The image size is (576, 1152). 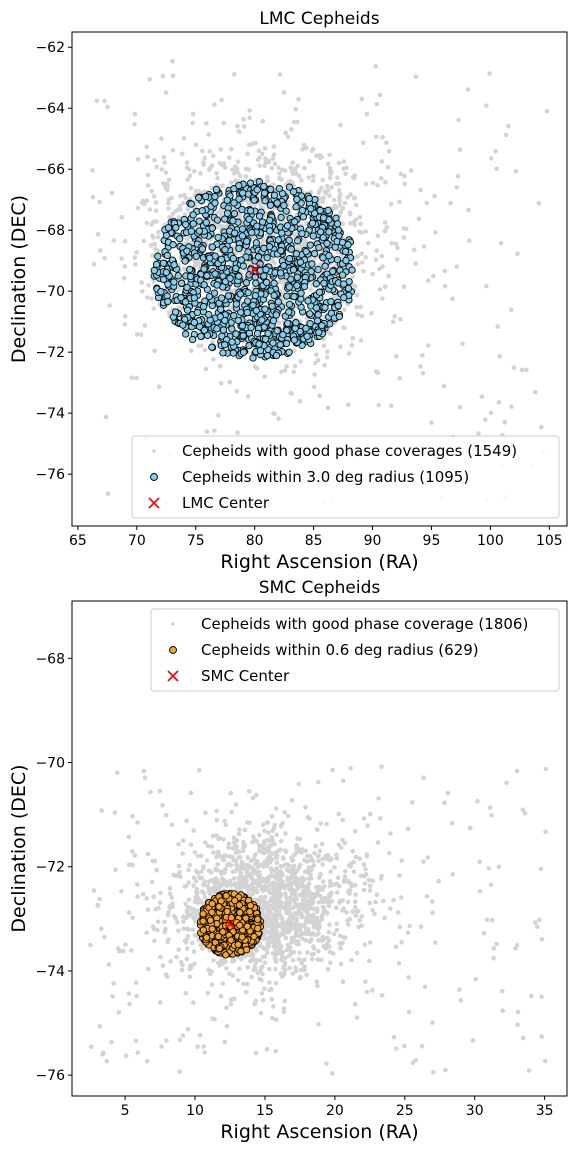 What do you see at coordinates (319, 19) in the screenshot?
I see `chart-title: LMC Cepheids` at bounding box center [319, 19].